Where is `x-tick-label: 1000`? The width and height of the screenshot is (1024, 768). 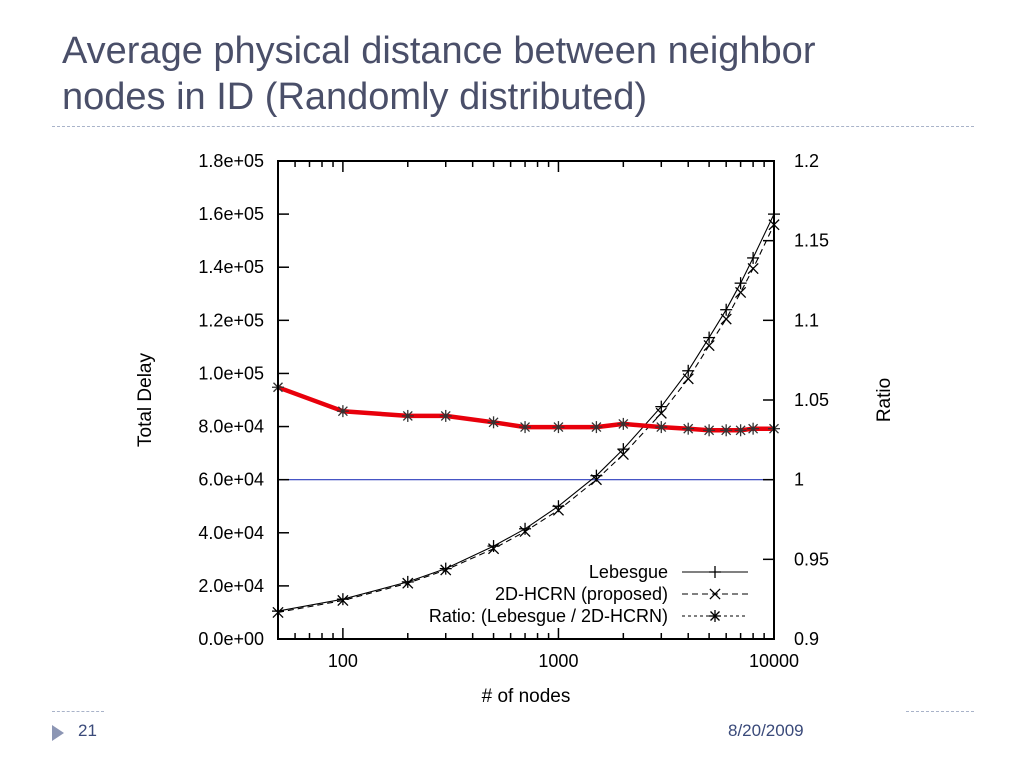 x-tick-label: 1000 is located at coordinates (558, 661).